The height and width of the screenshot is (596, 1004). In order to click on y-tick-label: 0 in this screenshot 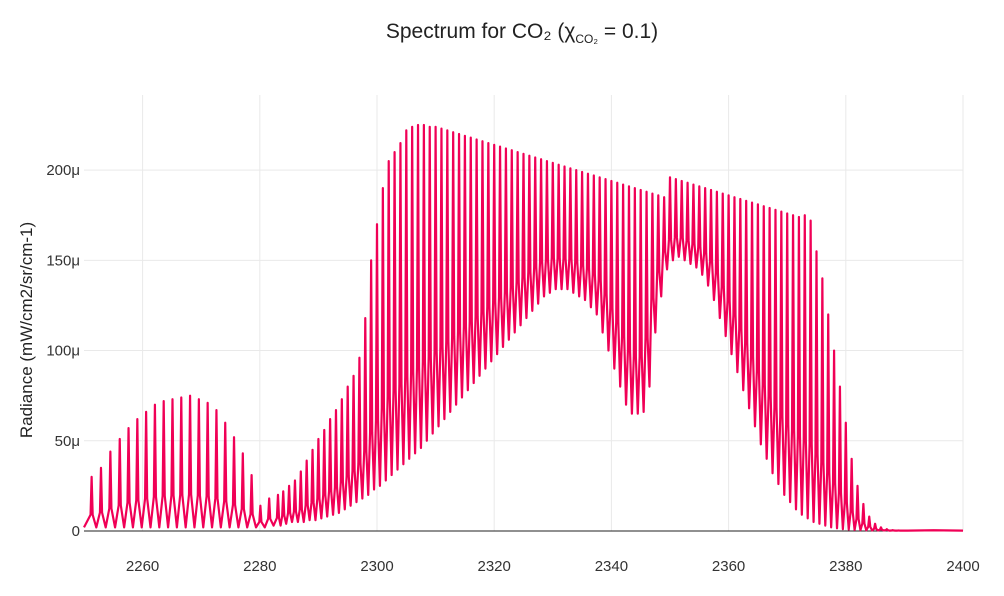, I will do `click(76, 531)`.